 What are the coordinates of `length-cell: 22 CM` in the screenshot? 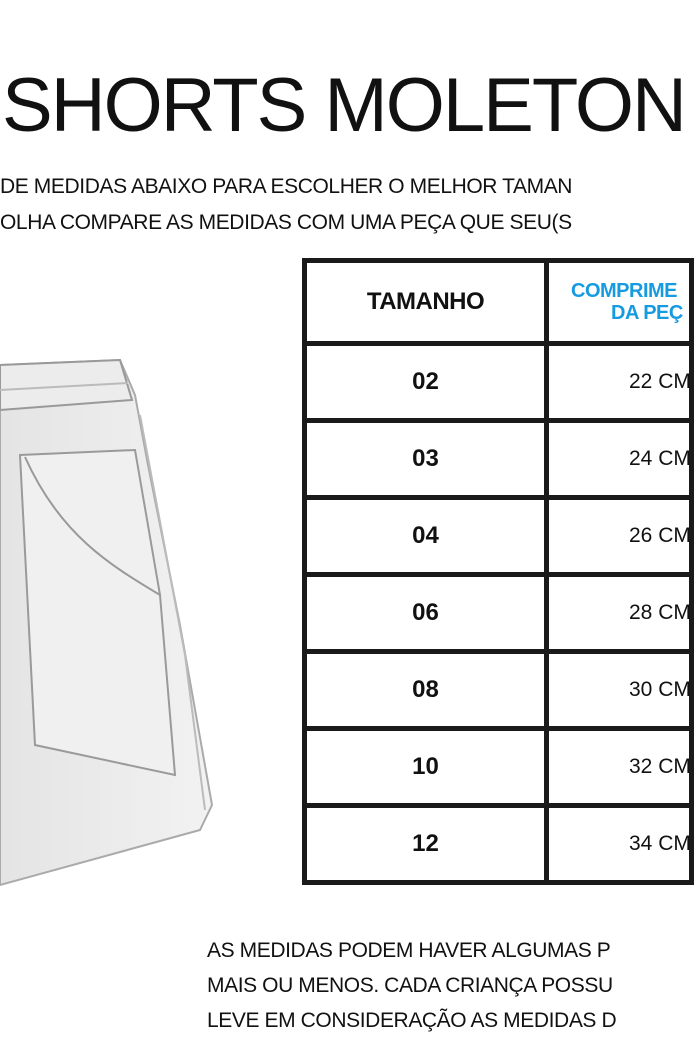 It's located at (619, 382).